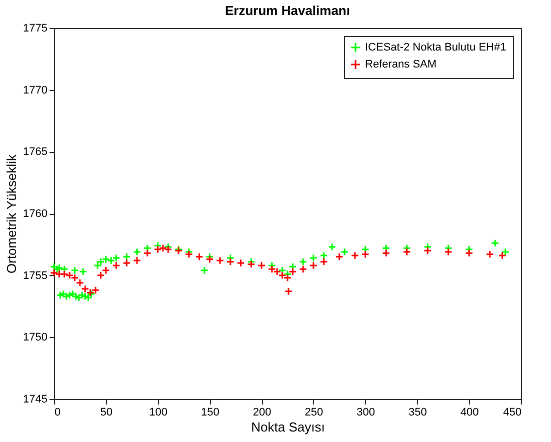 The height and width of the screenshot is (442, 551). I want to click on x-tick-label: 350, so click(417, 412).